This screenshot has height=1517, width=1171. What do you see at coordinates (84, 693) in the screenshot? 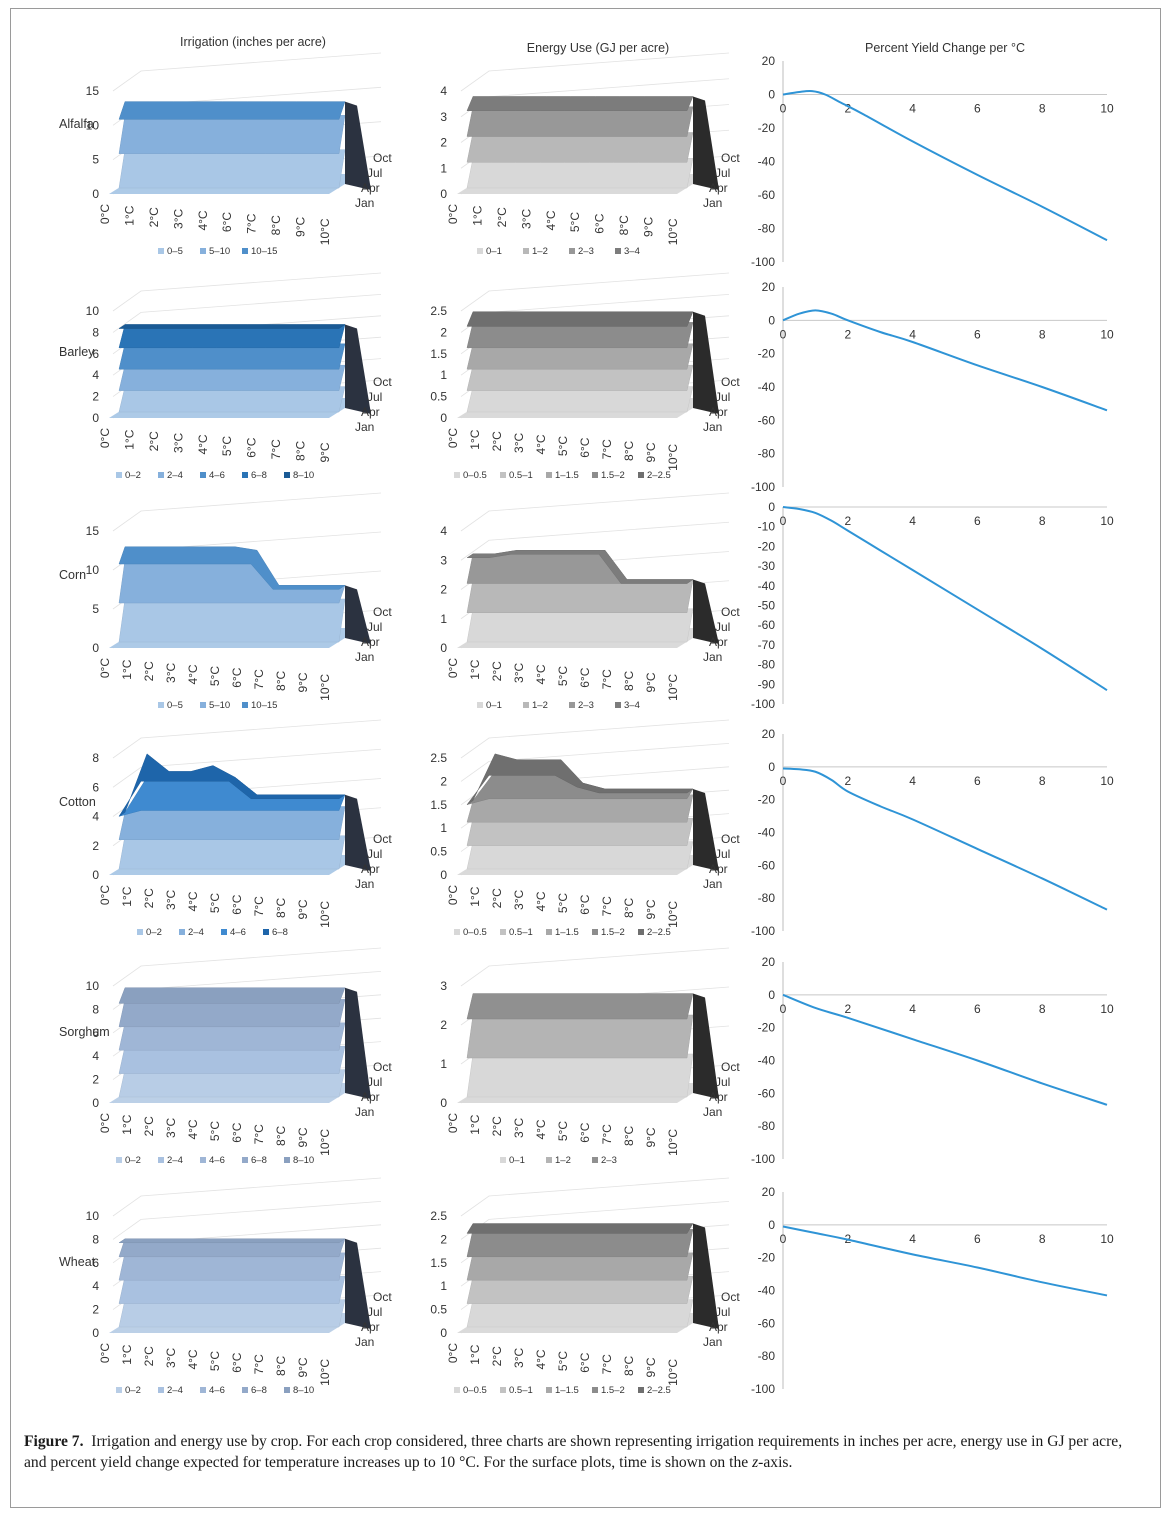
I see `crop-labels-svg: Alfalfa Barley Corn Cotton Sorghum Wheat` at bounding box center [84, 693].